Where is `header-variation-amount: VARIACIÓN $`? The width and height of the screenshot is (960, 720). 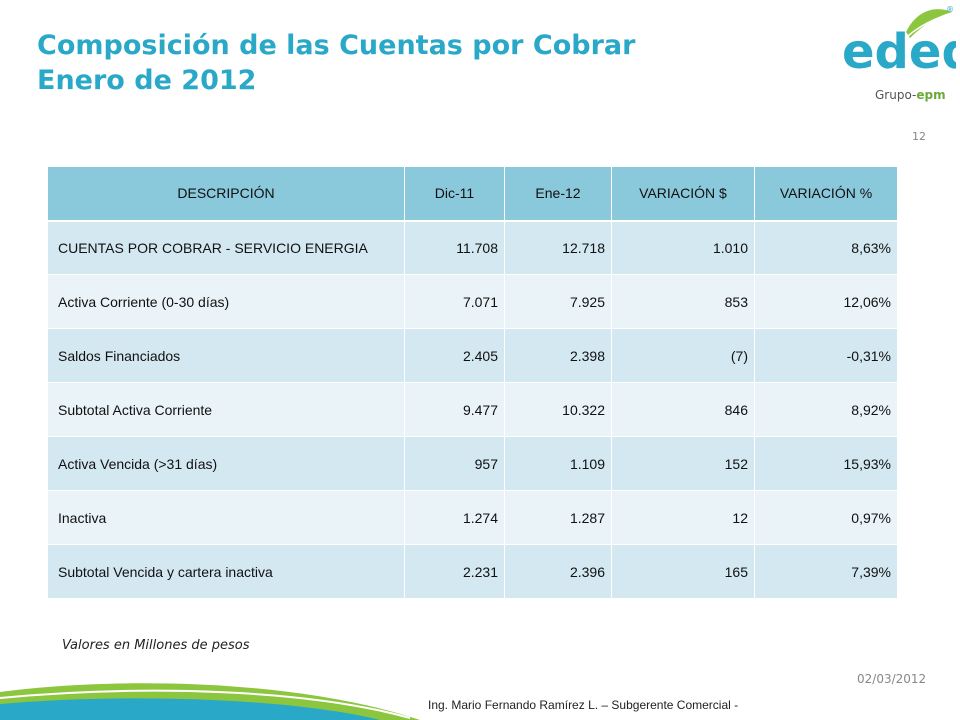
header-variation-amount: VARIACIÓN $ is located at coordinates (683, 194).